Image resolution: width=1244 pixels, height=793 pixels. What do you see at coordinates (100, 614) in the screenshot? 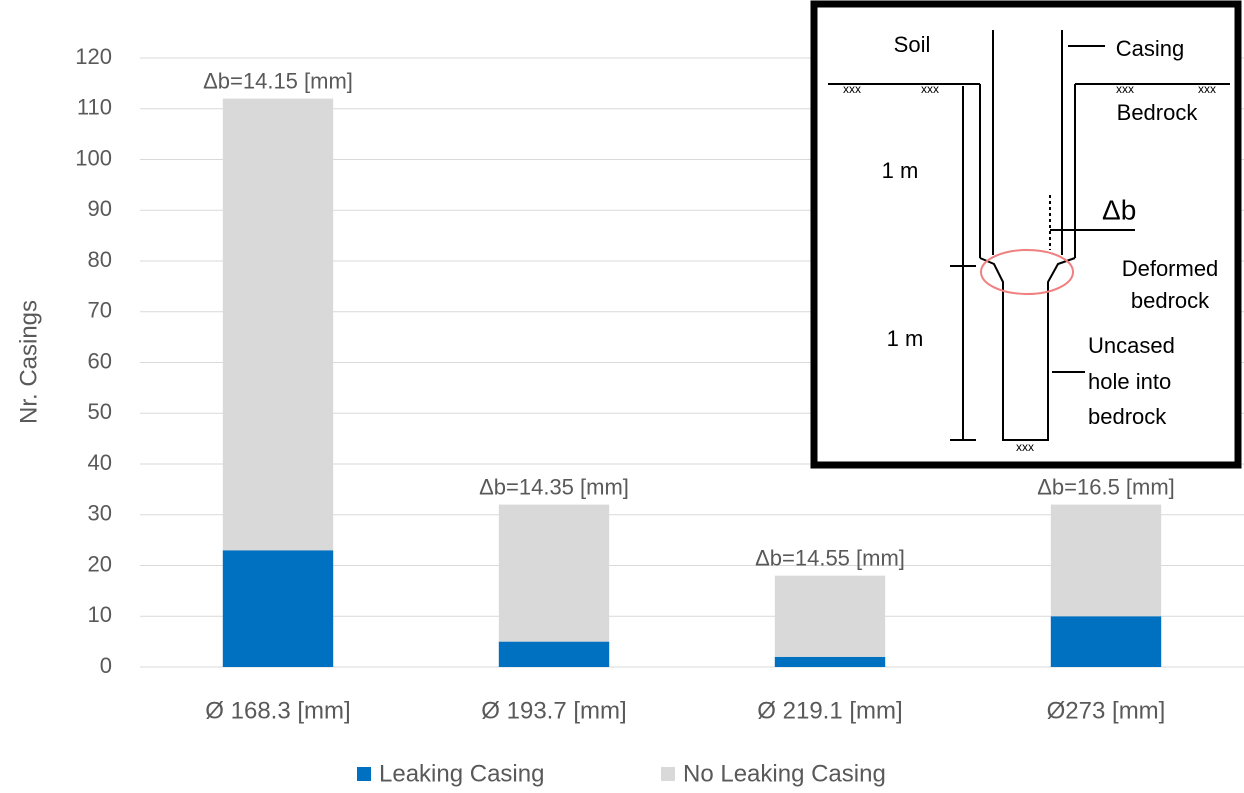
I see `y-tick-label: 10` at bounding box center [100, 614].